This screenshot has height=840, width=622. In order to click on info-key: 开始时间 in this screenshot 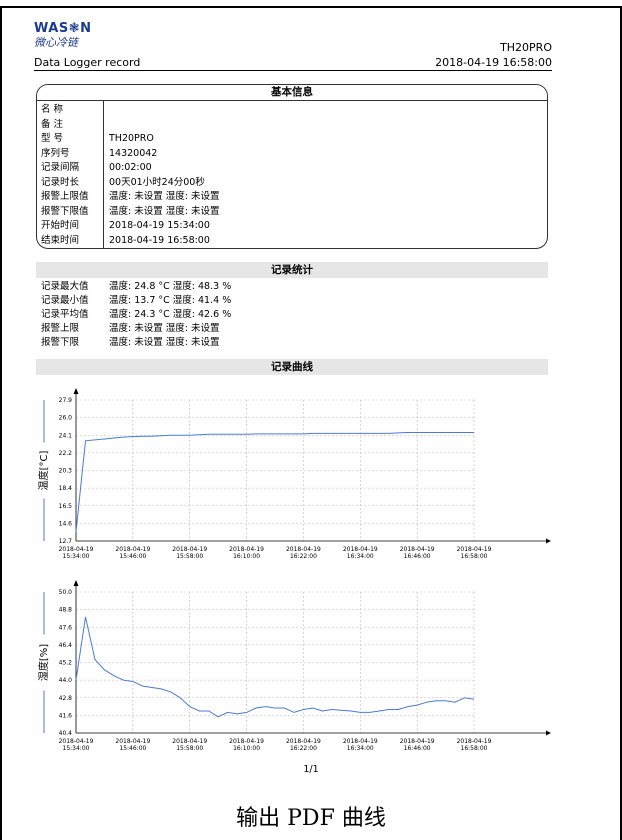, I will do `click(60, 225)`.